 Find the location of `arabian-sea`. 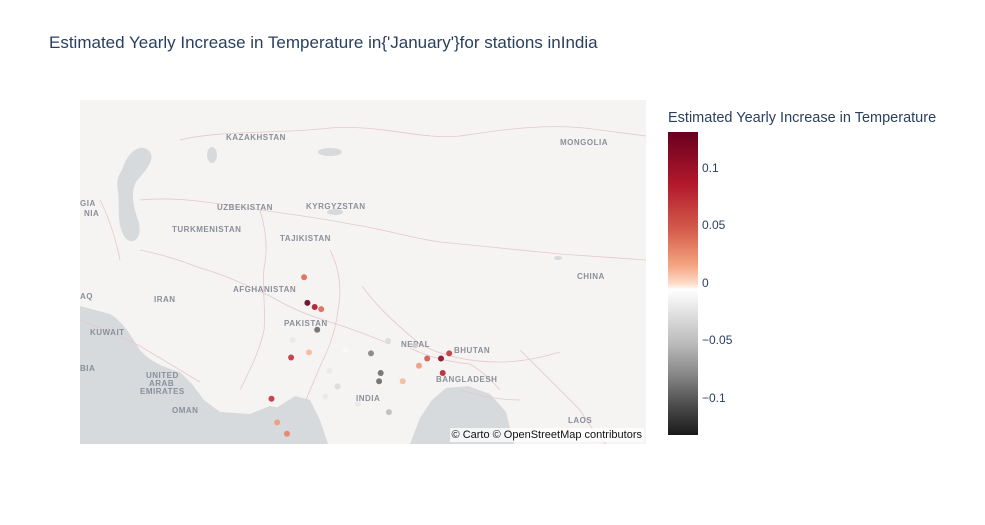

arabian-sea is located at coordinates (264, 420).